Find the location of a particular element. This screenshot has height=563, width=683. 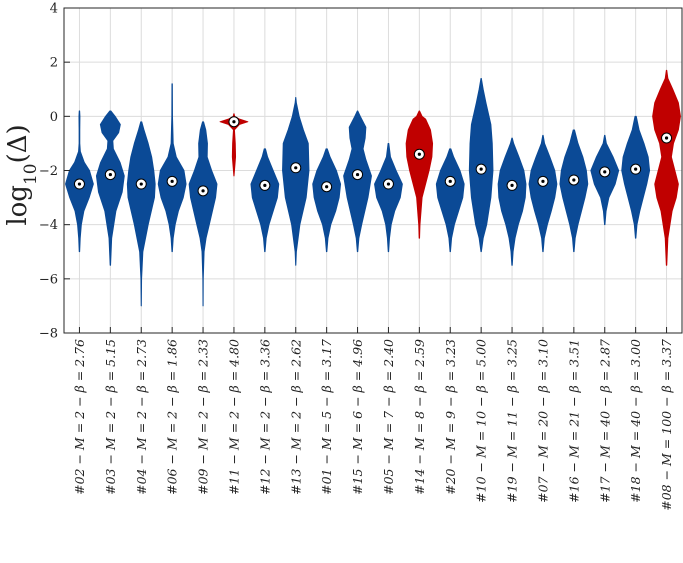

x-tick-label: #07 − M = 20 − β = 3.10 is located at coordinates (542, 421).